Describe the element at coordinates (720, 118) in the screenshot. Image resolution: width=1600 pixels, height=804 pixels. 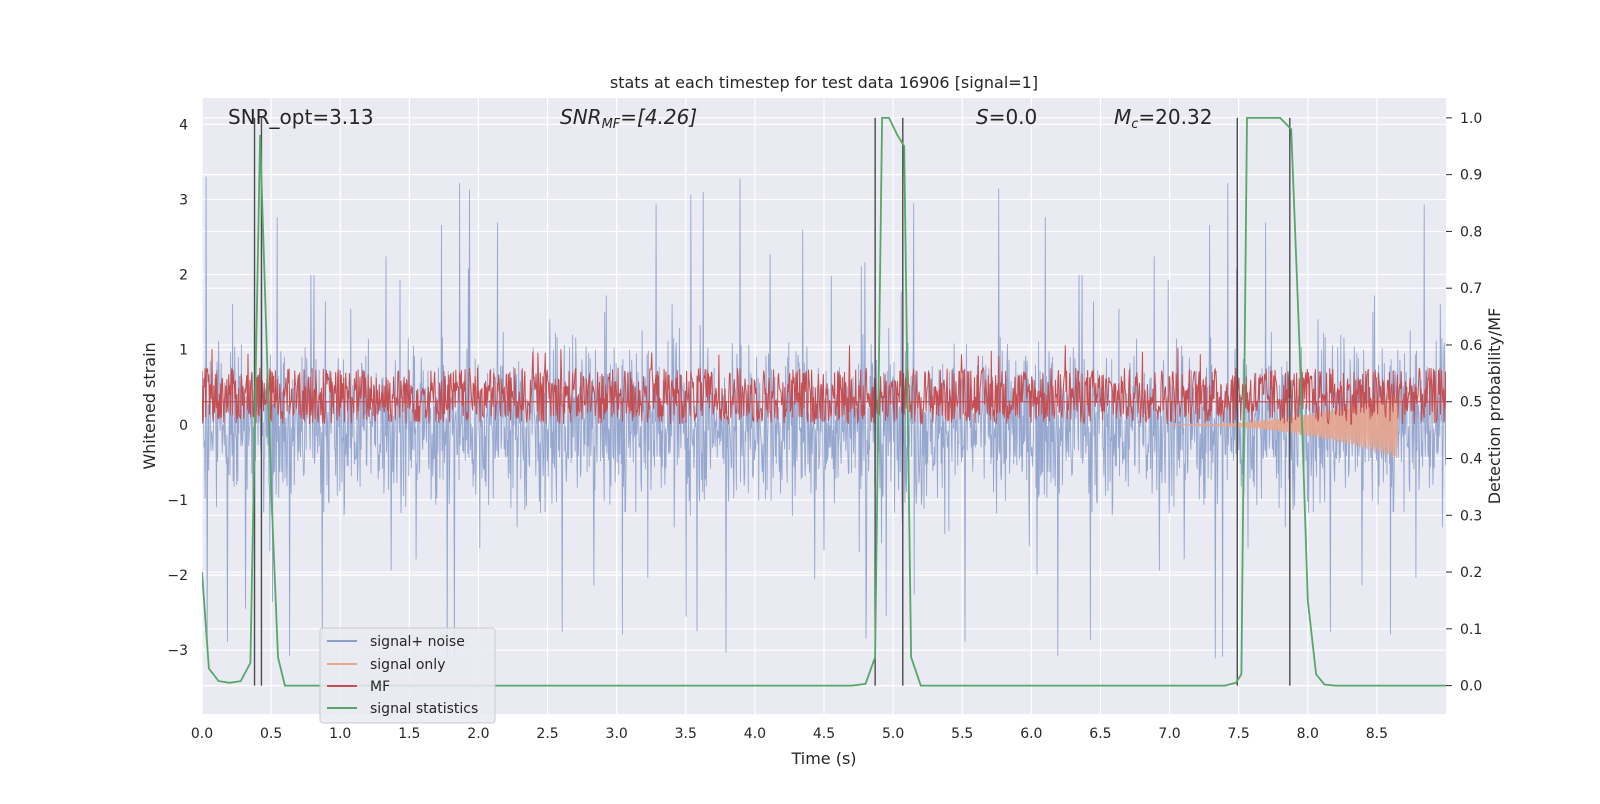
I see `annotations: SNR_opt=3.13 SNRMF=[4.26] S=0.0 Mc=20.32` at that location.